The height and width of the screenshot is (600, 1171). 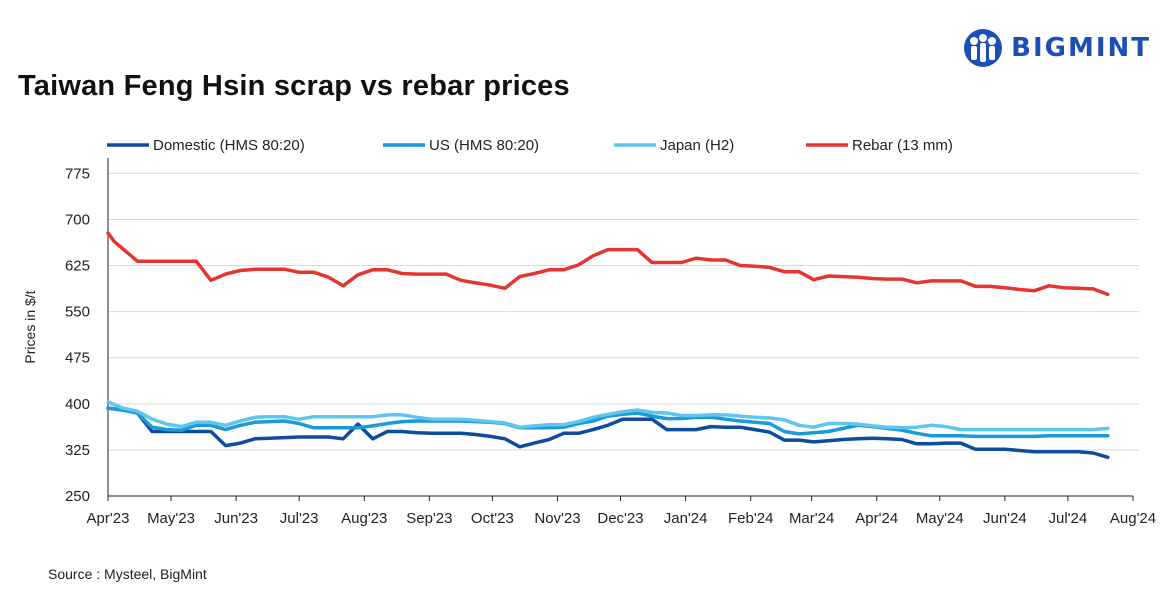 I want to click on x-tick-label: Jan'24, so click(x=686, y=518).